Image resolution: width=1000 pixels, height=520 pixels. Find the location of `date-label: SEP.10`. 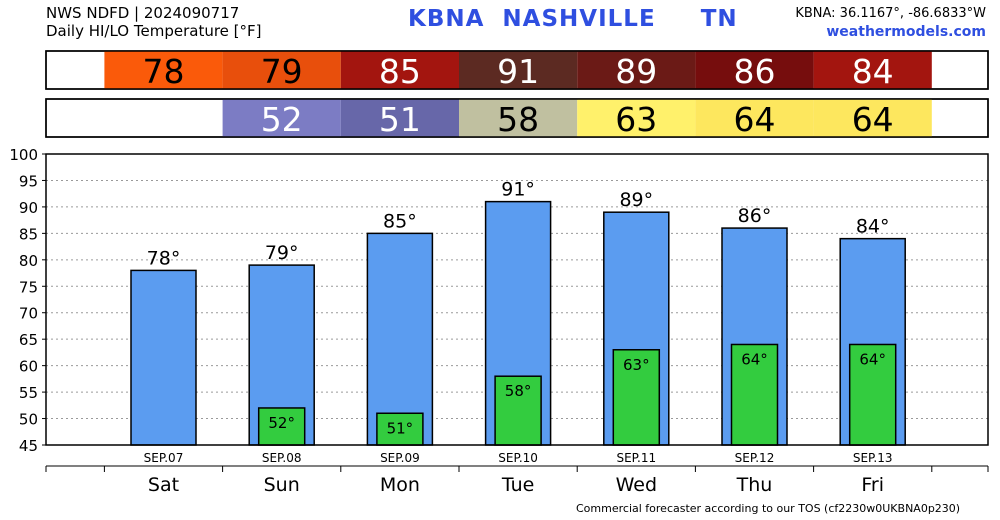

date-label: SEP.10 is located at coordinates (518, 458).